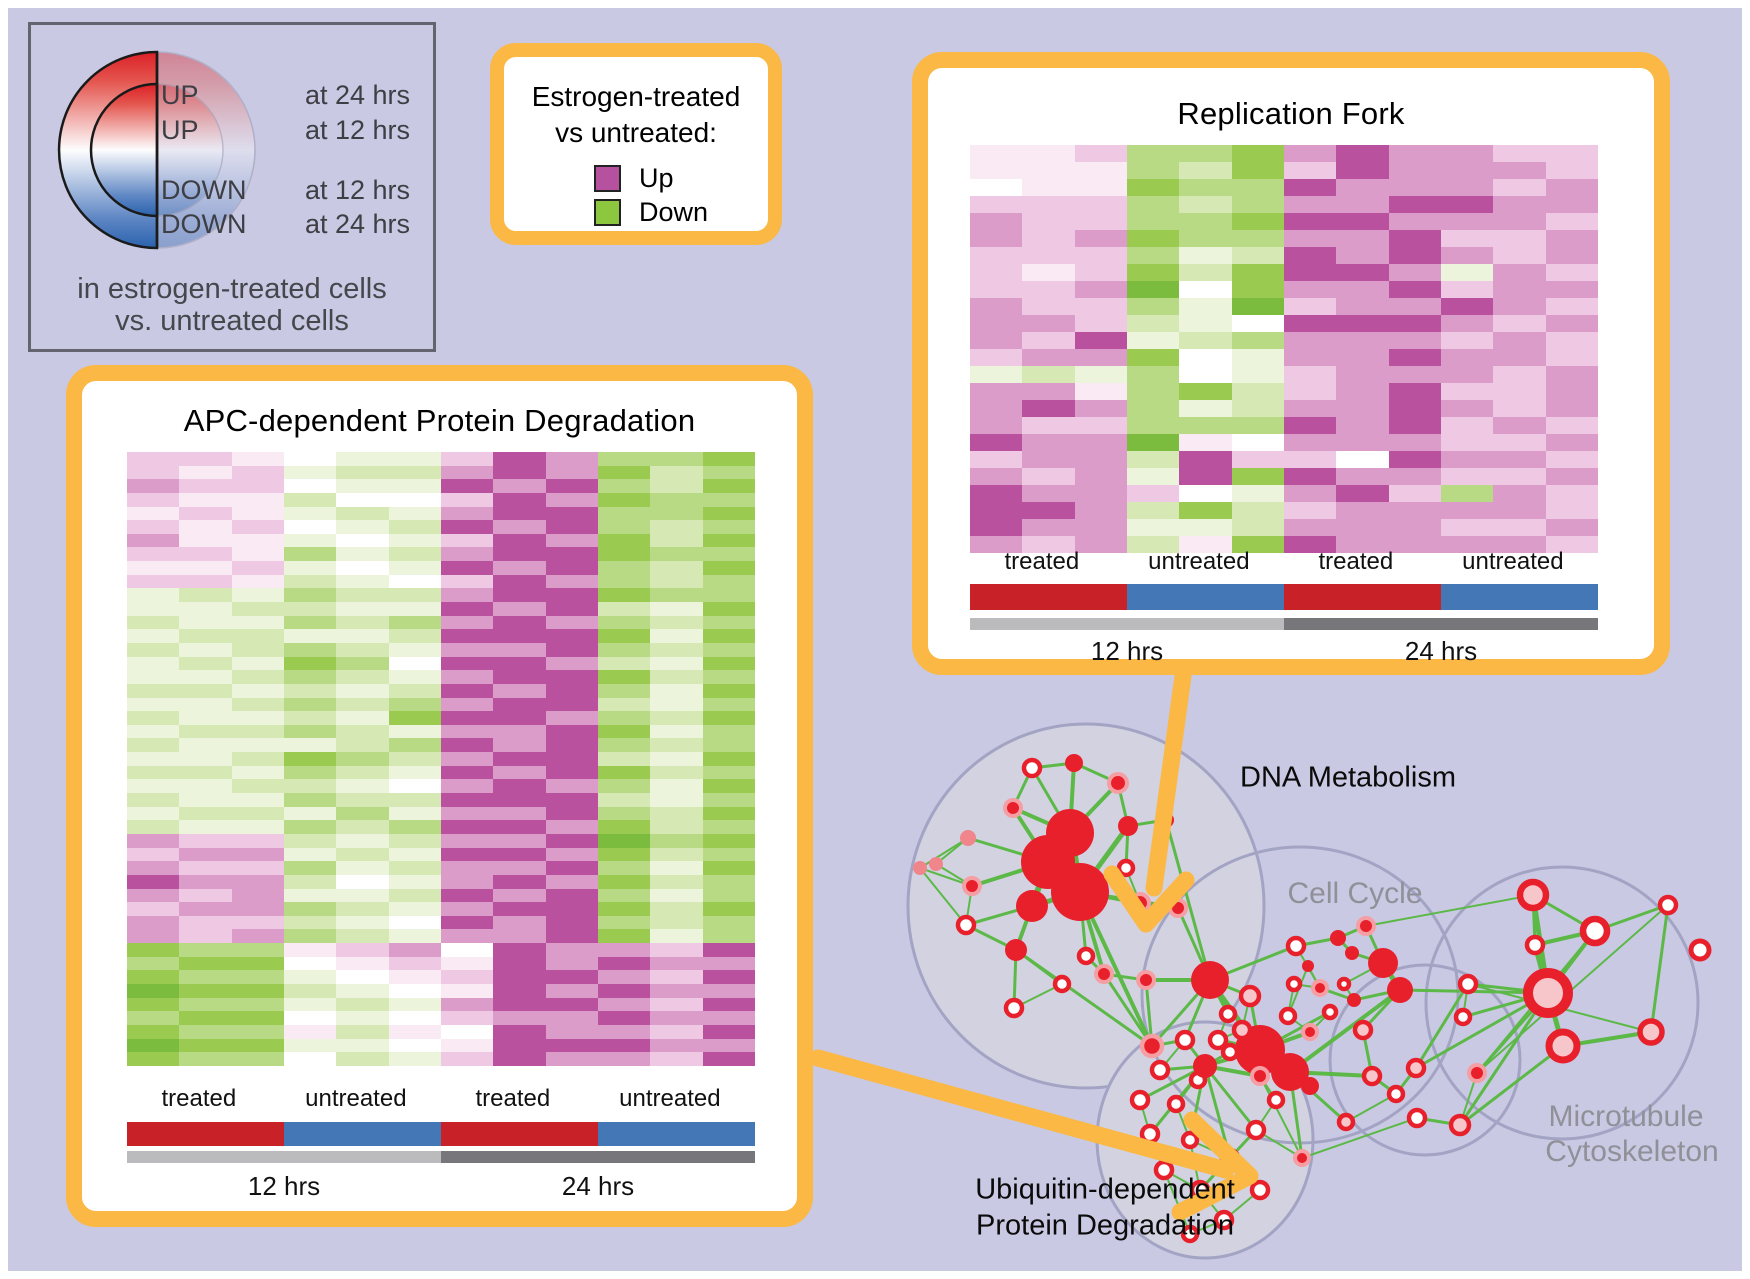  I want to click on untreated-bar, so click(1205, 597).